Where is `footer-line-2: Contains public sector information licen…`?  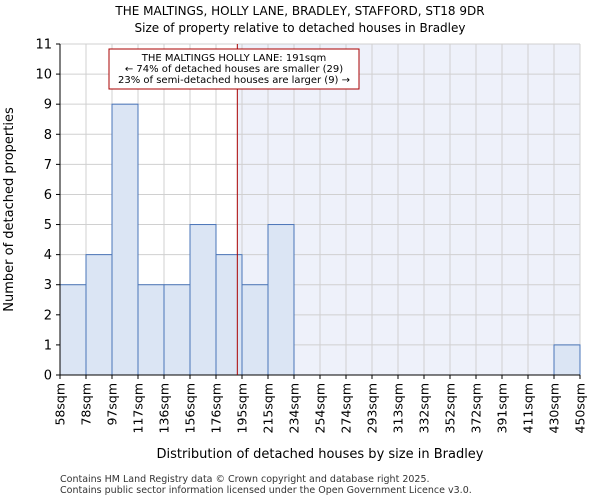 footer-line-2: Contains public sector information licen… is located at coordinates (266, 490).